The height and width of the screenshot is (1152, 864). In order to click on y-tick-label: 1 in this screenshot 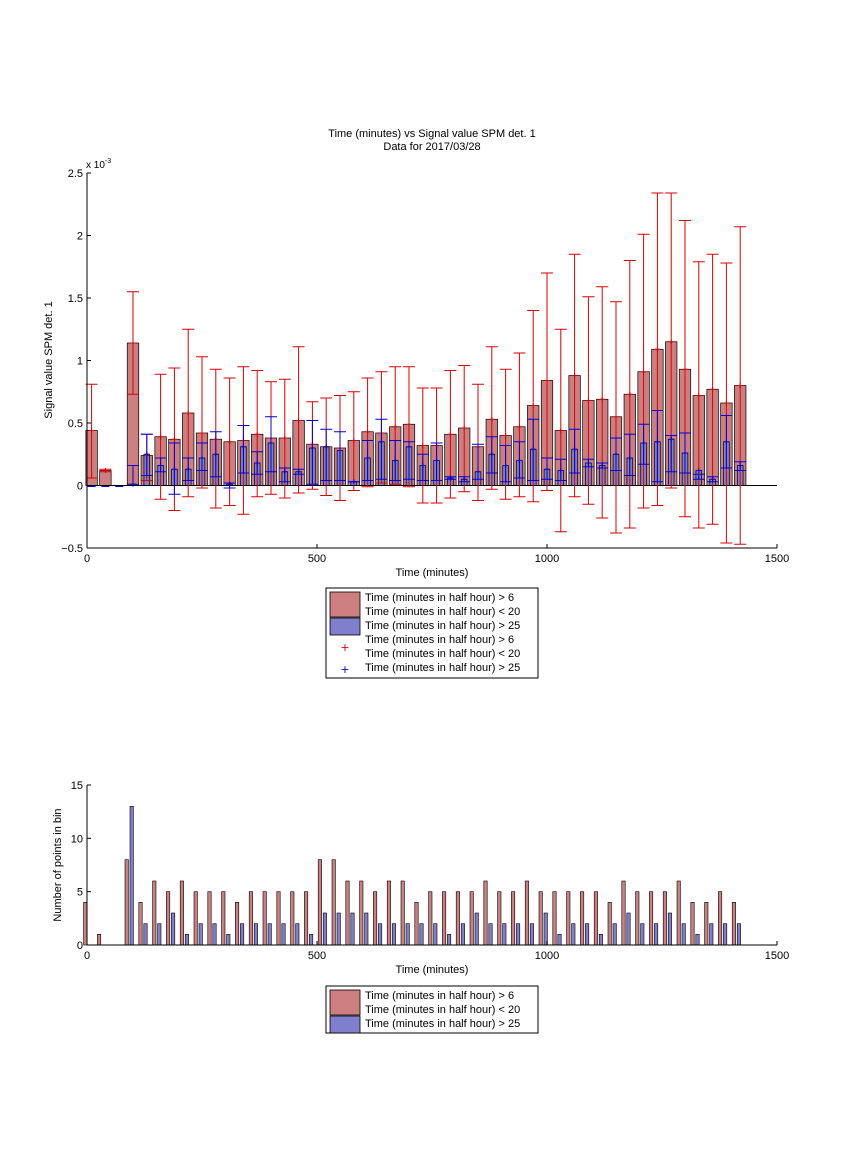, I will do `click(80, 362)`.